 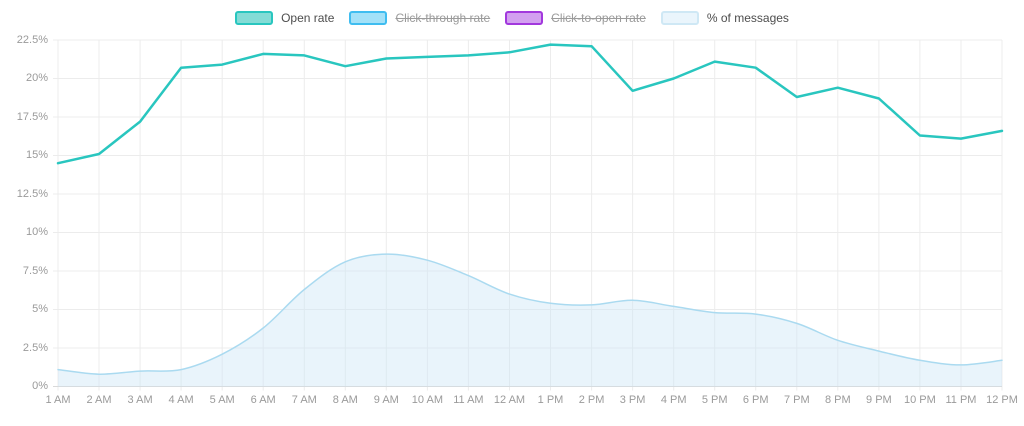 I want to click on y-axis-label: 12.5%, so click(x=32, y=193).